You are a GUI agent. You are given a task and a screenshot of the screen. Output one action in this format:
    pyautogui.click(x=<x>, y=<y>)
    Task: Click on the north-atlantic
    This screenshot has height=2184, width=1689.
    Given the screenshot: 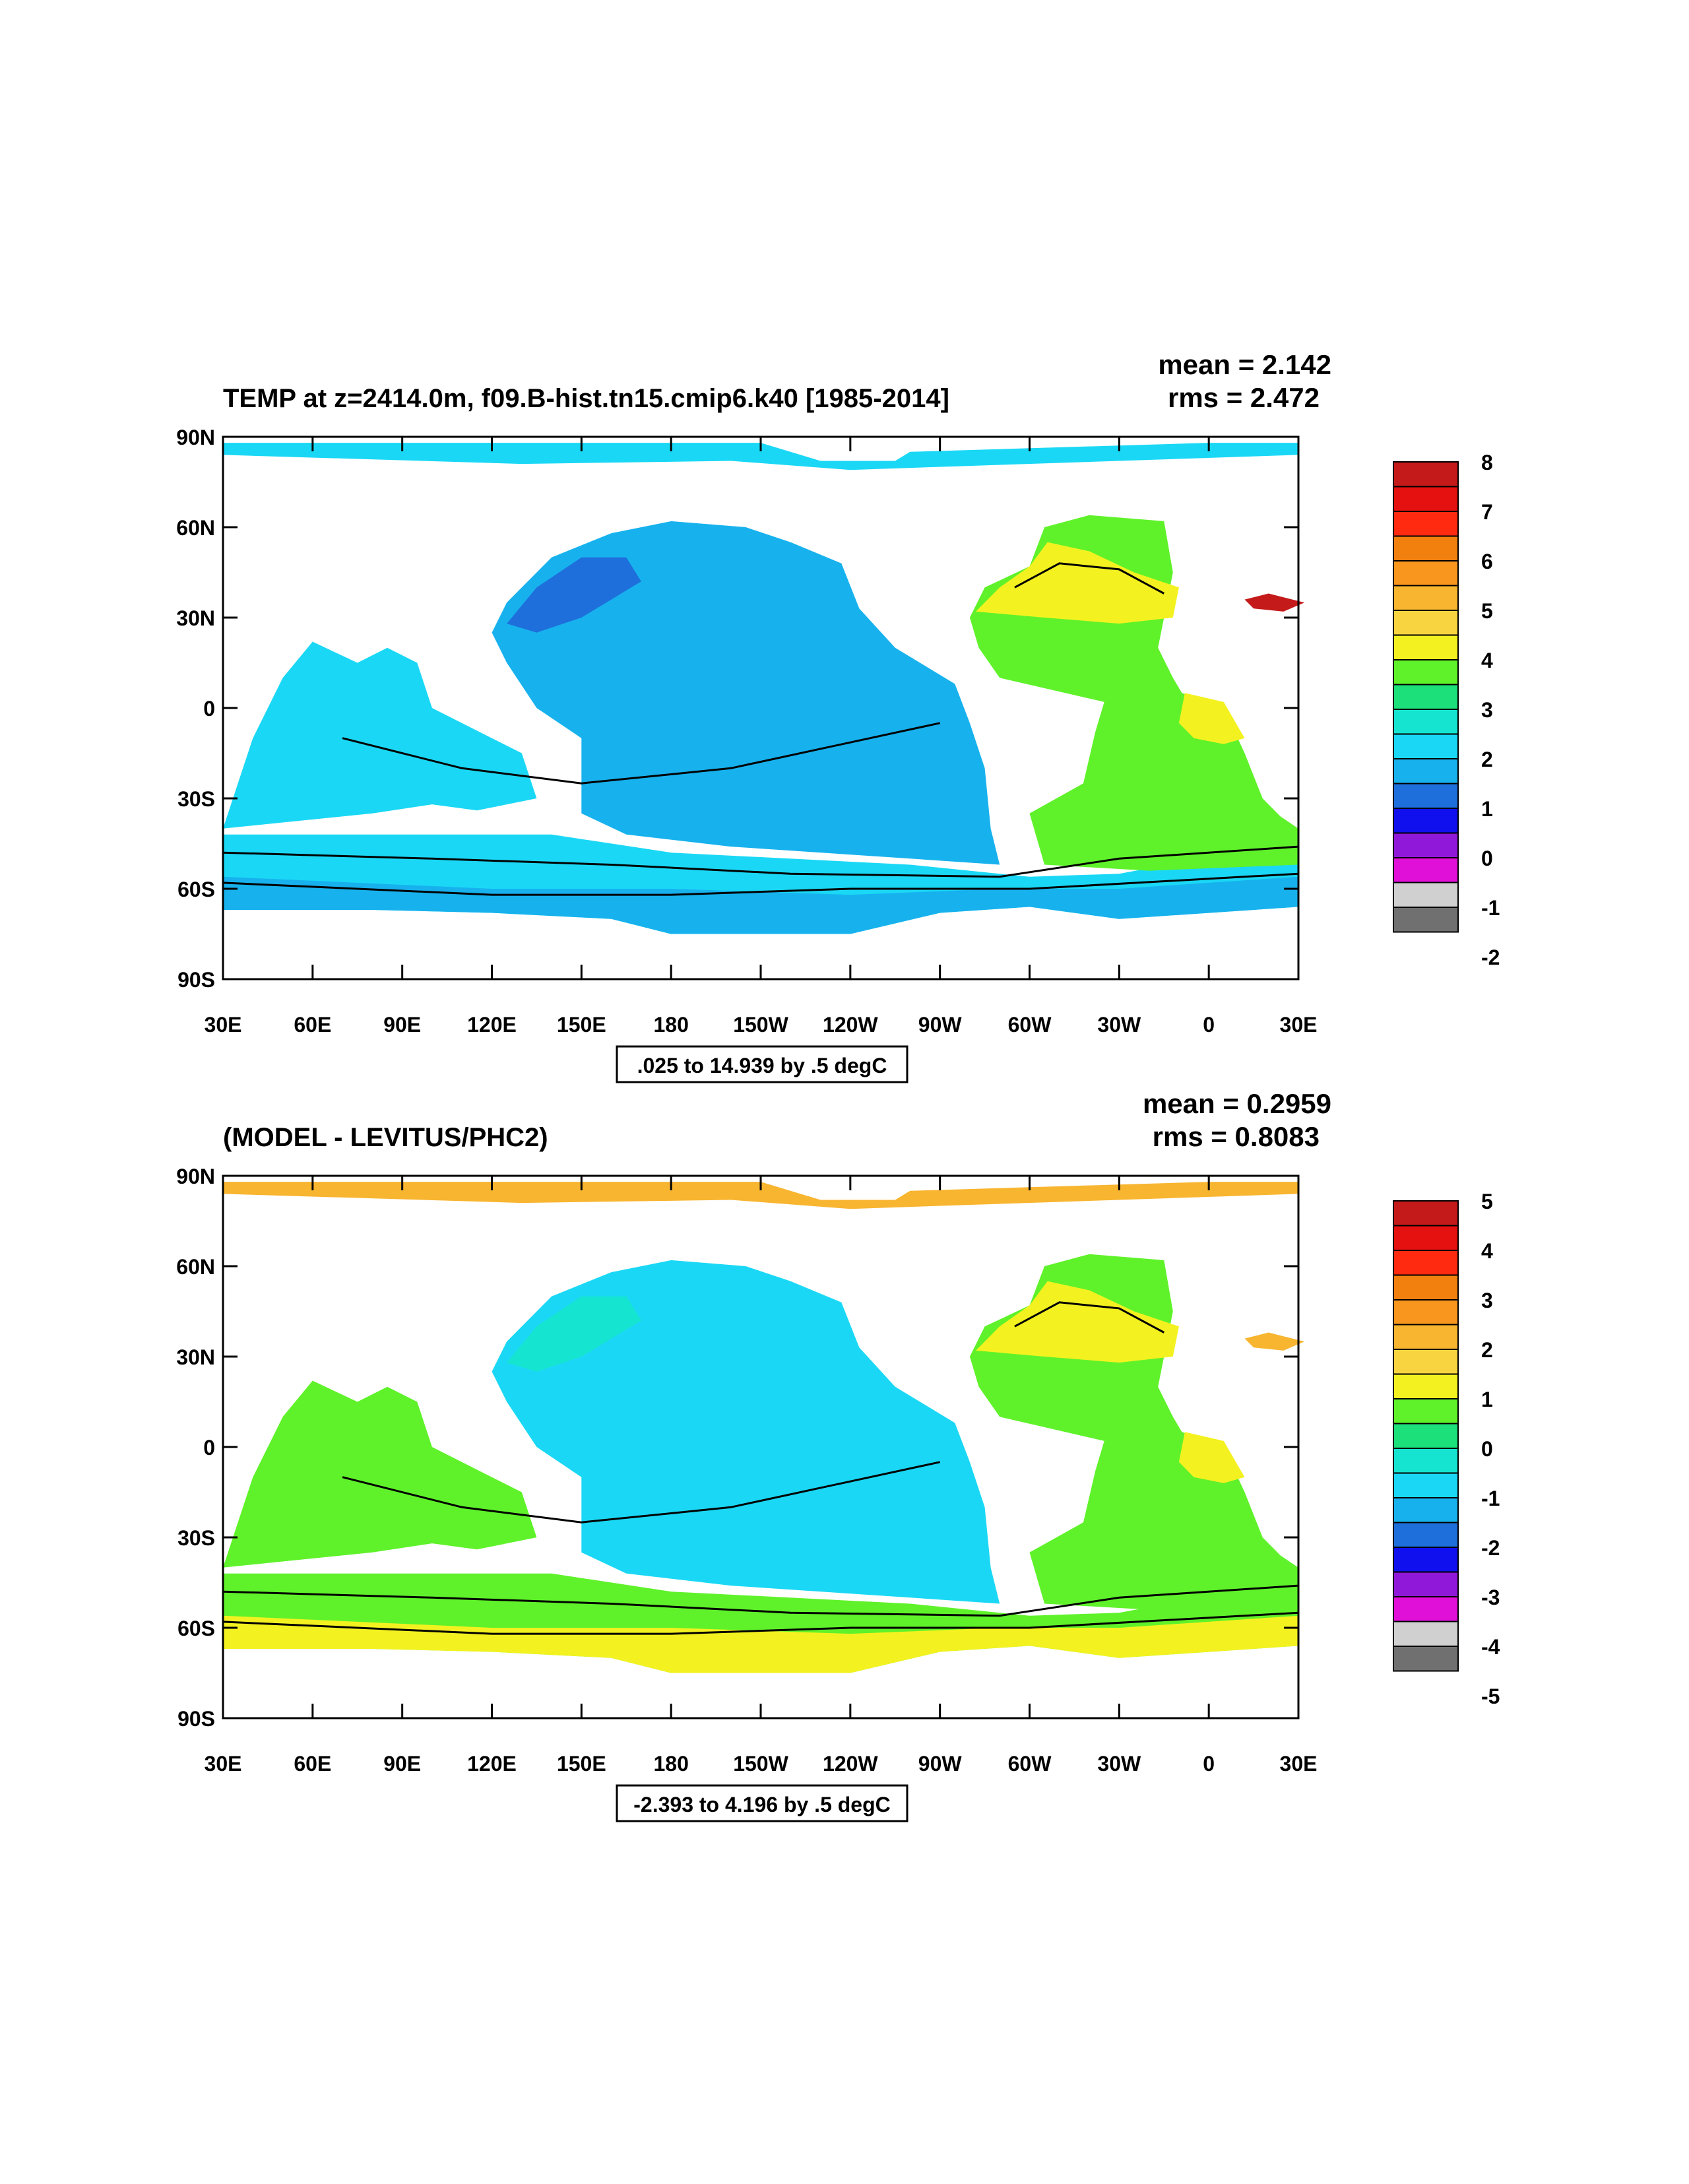 What is the action you would take?
    pyautogui.click(x=1077, y=583)
    